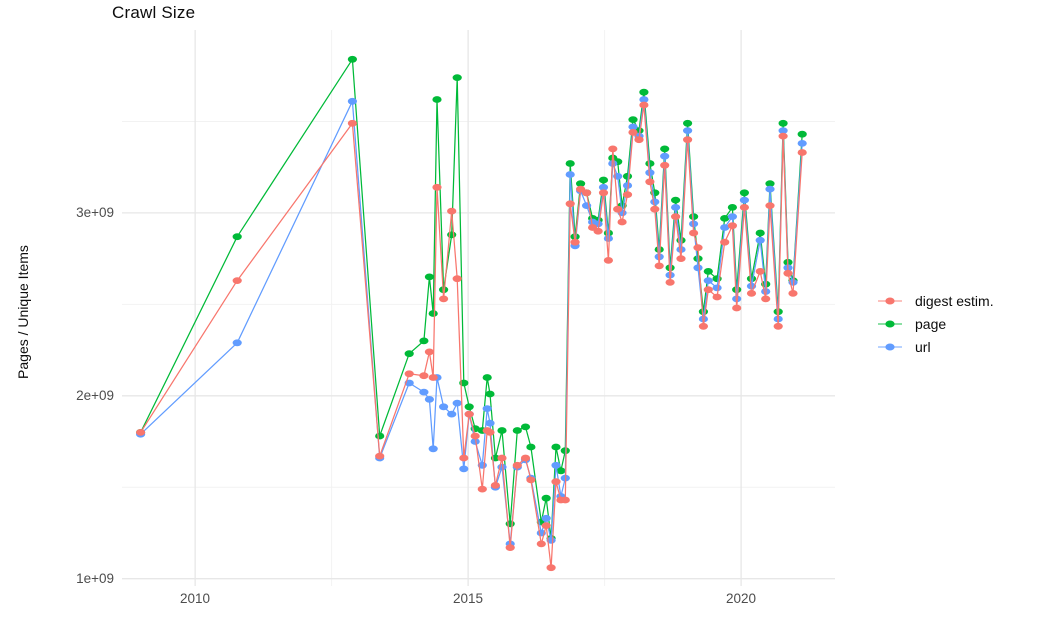  Describe the element at coordinates (23, 312) in the screenshot. I see `y-axis-title: Pages / Unique Items` at that location.